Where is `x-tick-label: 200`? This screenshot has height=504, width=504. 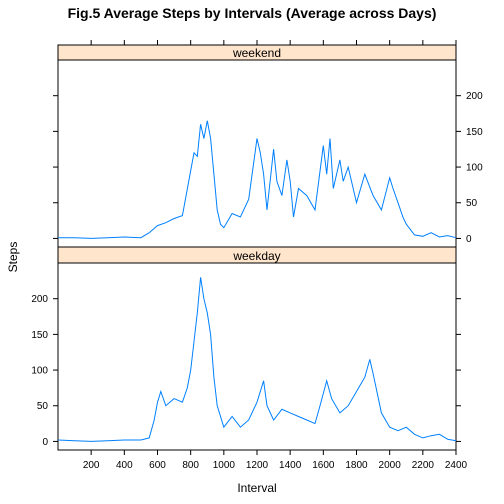 x-tick-label: 200 is located at coordinates (91, 465).